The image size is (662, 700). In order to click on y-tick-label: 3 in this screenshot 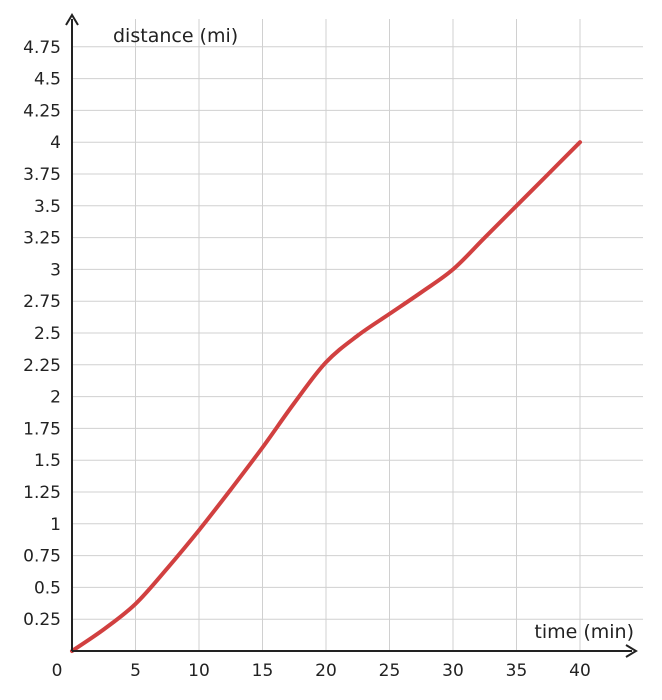, I will do `click(55, 270)`.